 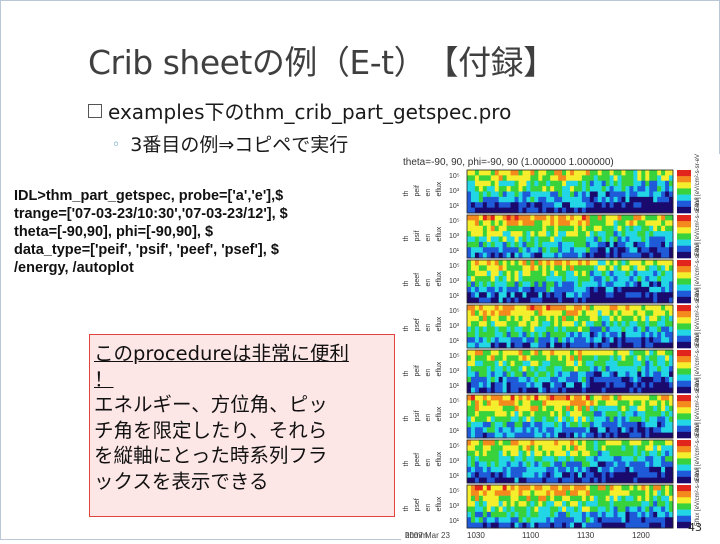 I want to click on colorbar-segment, so click(x=684, y=410).